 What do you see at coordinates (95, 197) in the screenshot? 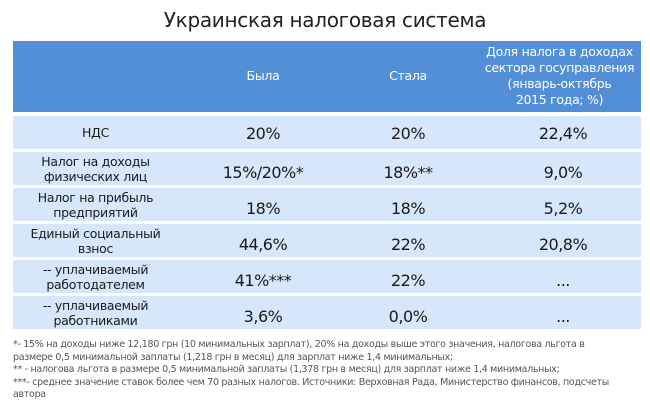
I see `row-label-line: Налог на прибыль` at bounding box center [95, 197].